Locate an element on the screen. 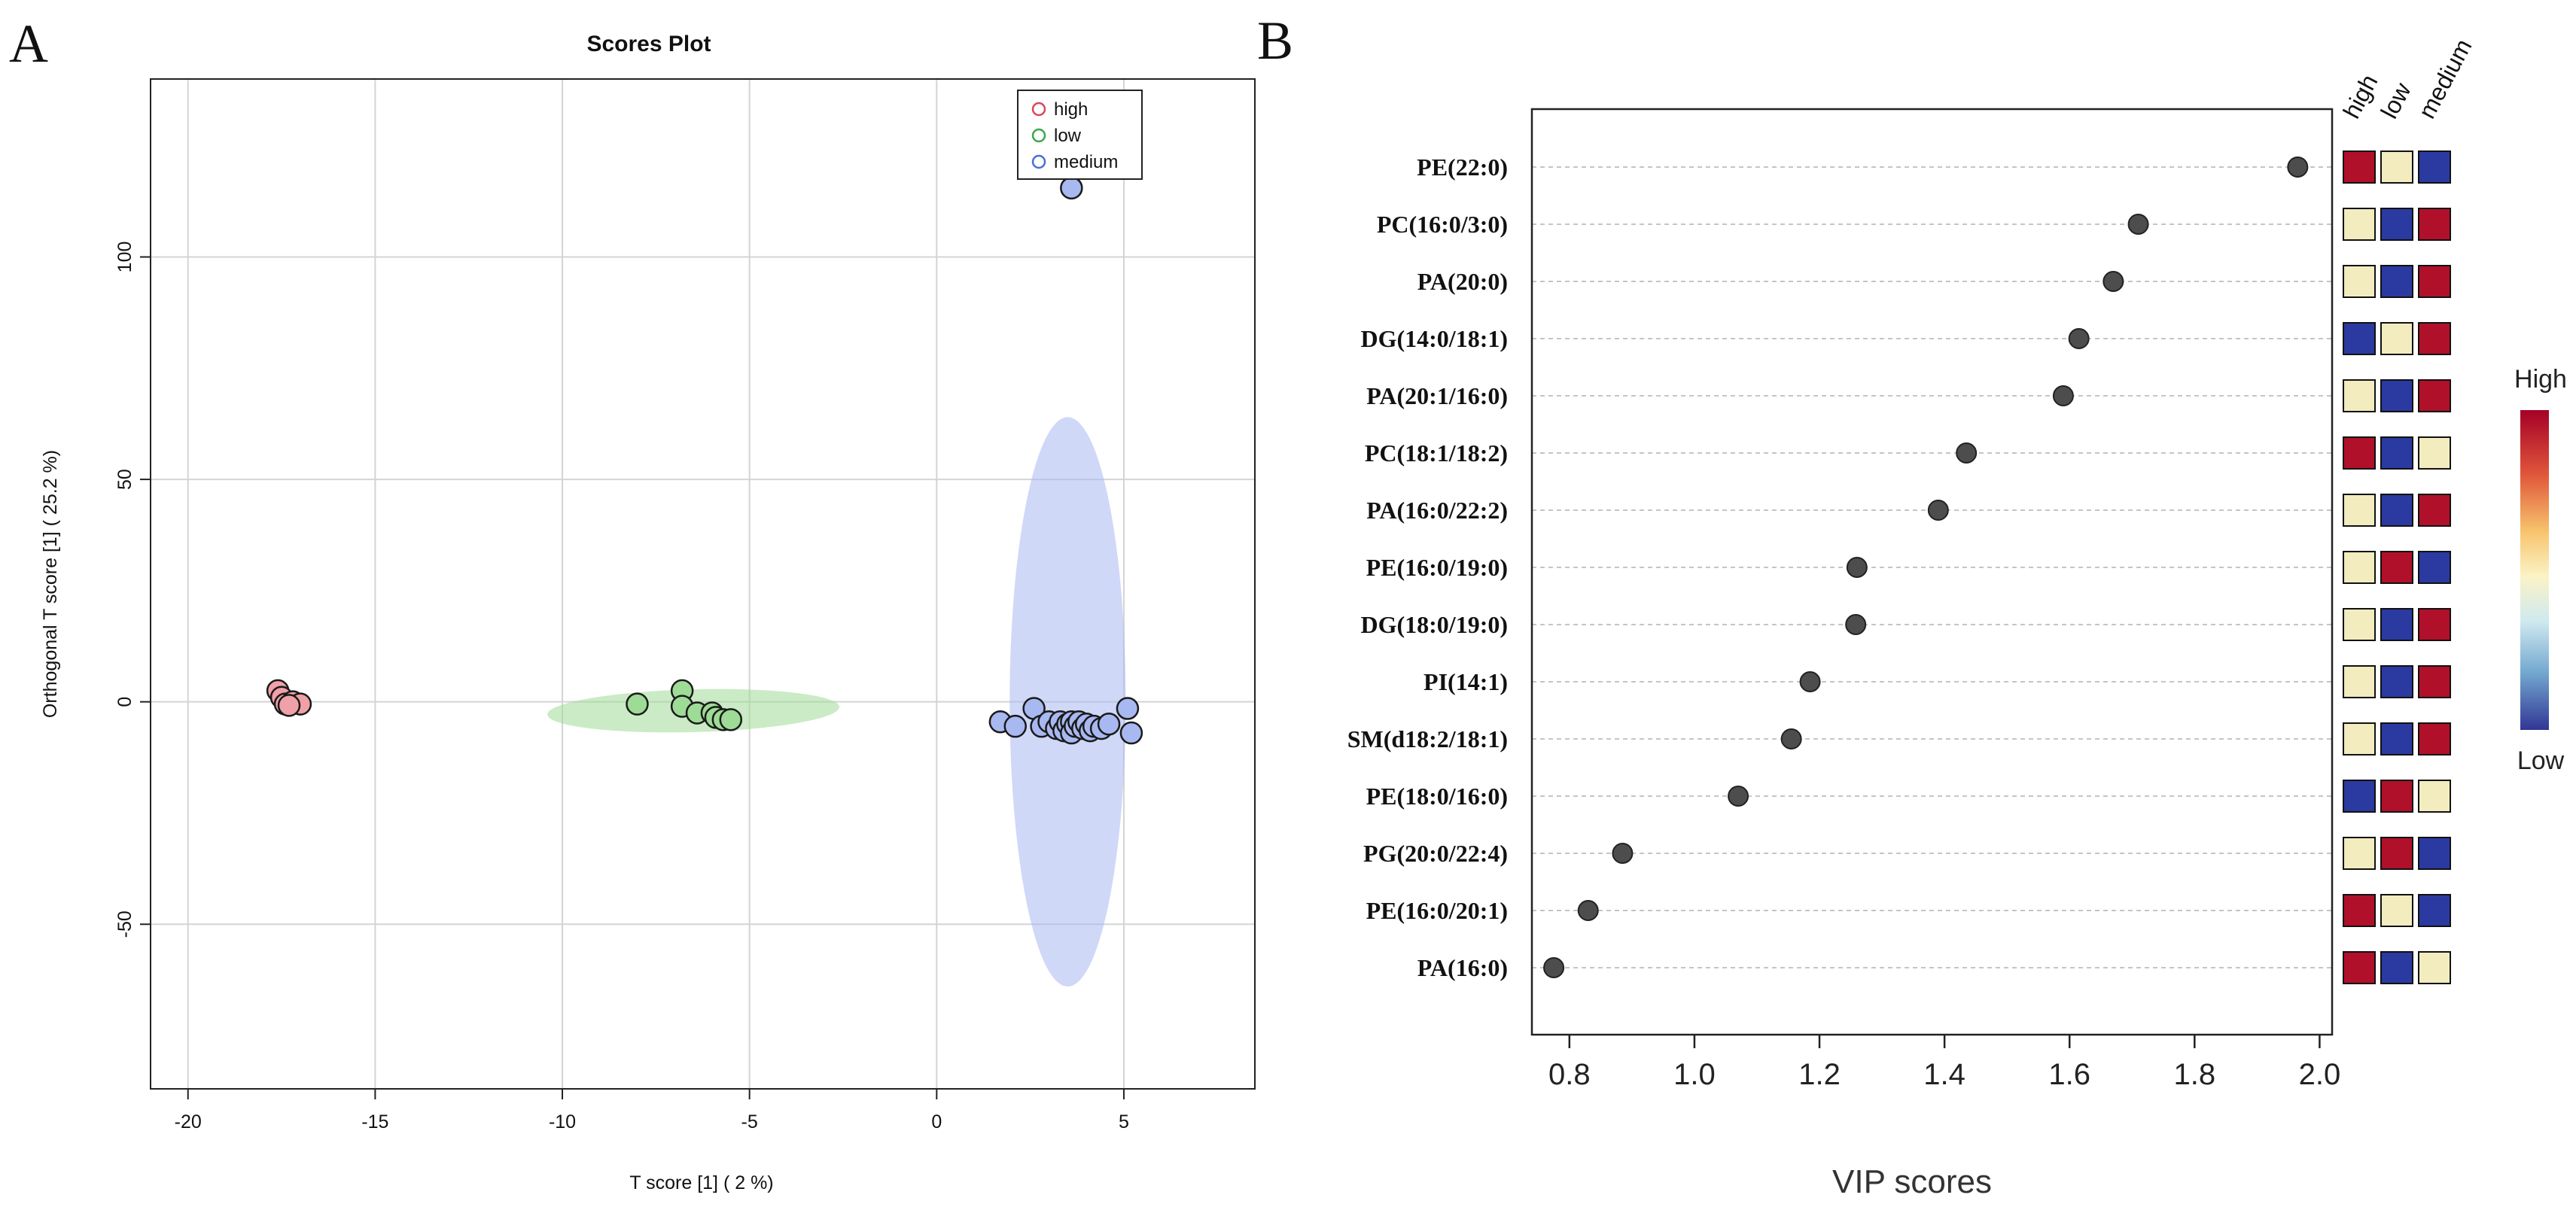 The height and width of the screenshot is (1210, 2576). vip-heatmap is located at coordinates (2397, 567).